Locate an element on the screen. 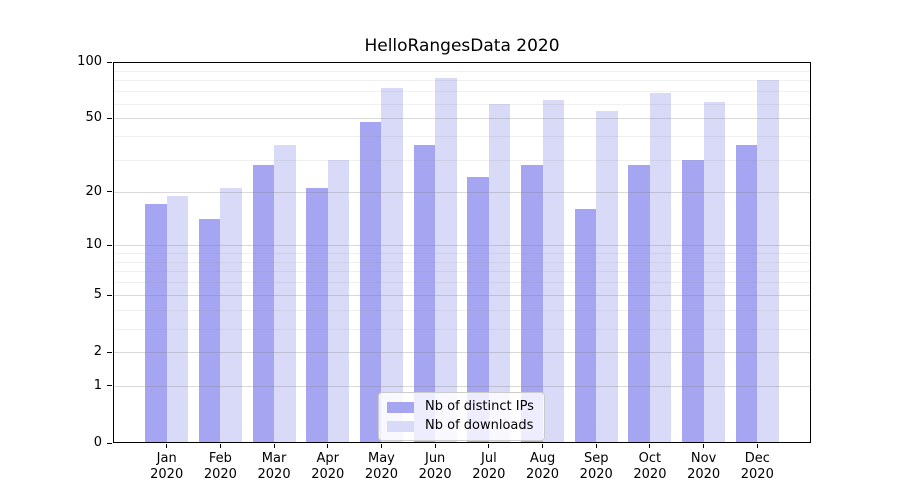 The height and width of the screenshot is (500, 900). legend-row: Nb of downloads is located at coordinates (460, 426).